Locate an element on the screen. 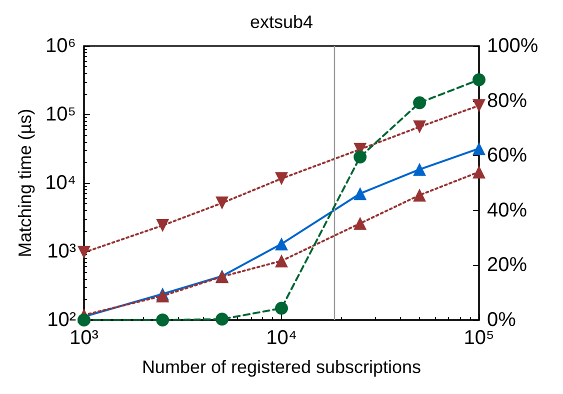  x-tick-label: 10⁴ is located at coordinates (281, 338).